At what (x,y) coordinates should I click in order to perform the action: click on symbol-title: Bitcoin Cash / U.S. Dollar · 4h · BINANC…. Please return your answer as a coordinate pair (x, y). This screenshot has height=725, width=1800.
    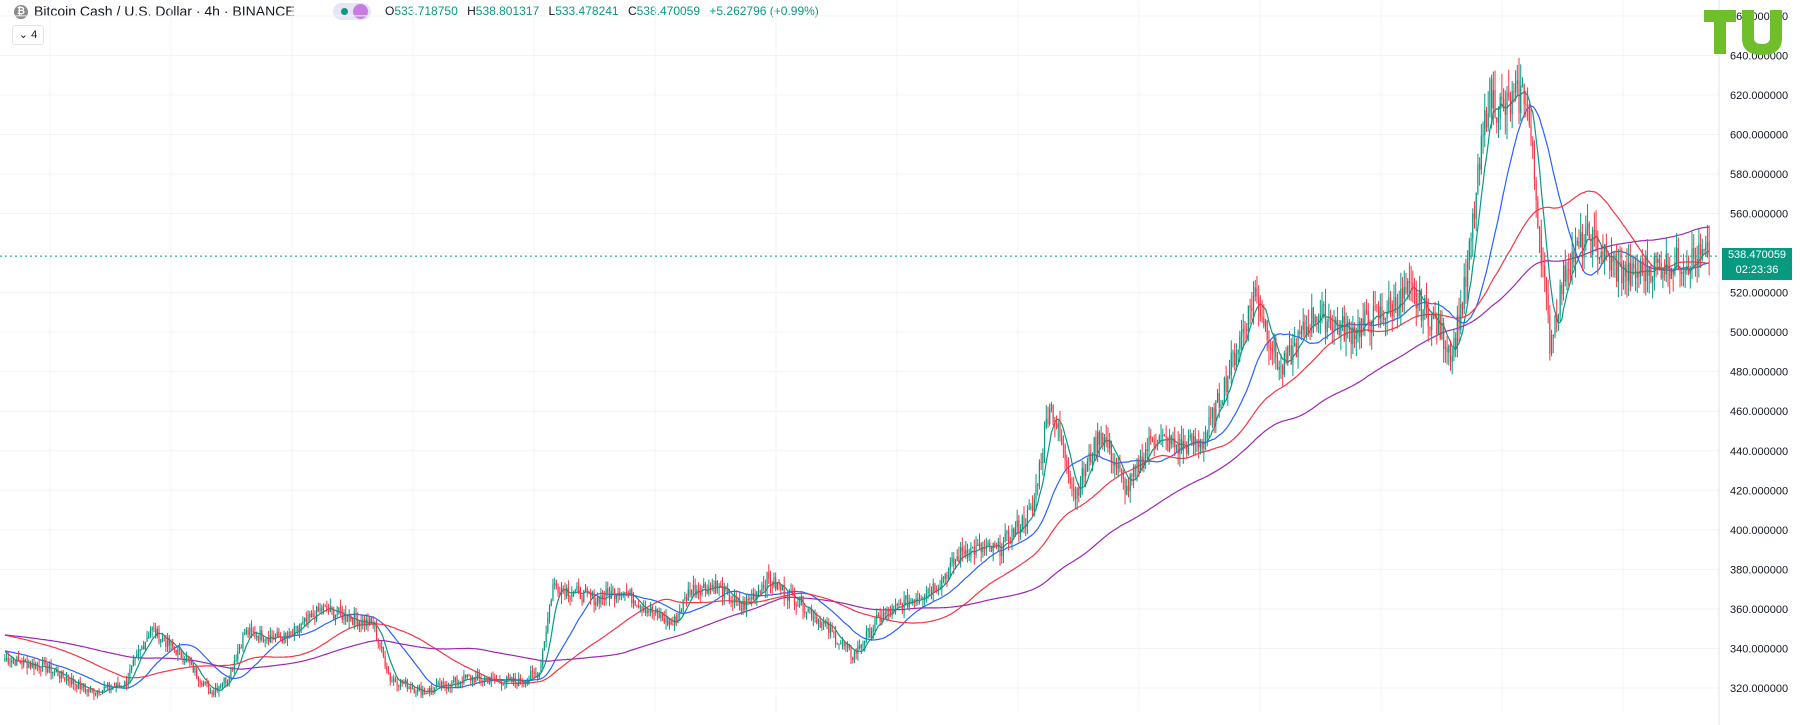
    Looking at the image, I should click on (164, 11).